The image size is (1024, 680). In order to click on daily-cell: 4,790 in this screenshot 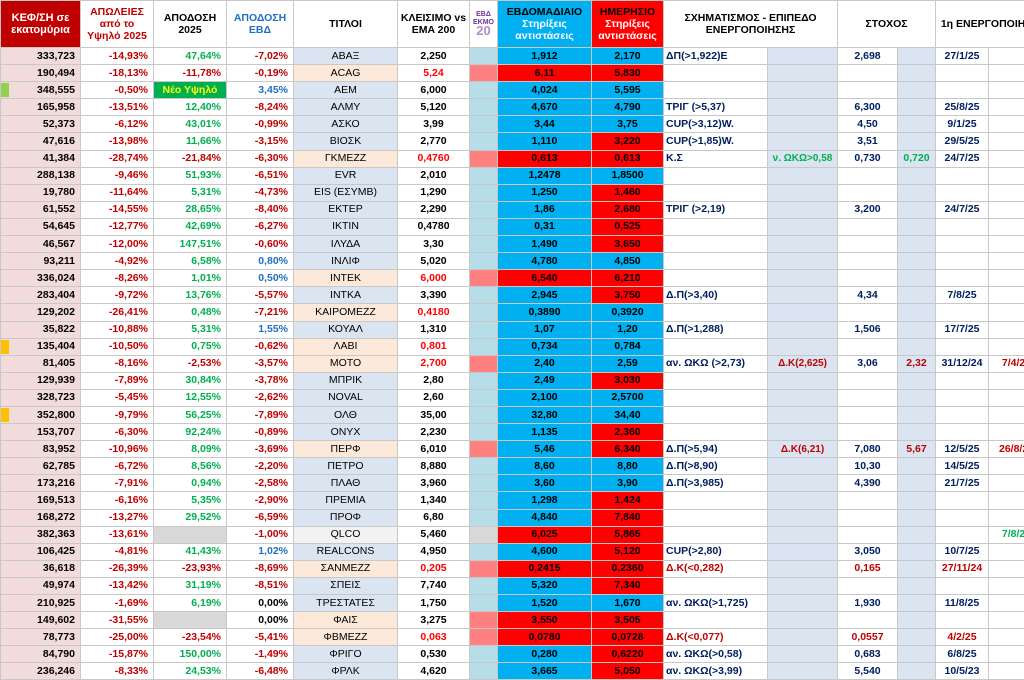, I will do `click(628, 107)`.